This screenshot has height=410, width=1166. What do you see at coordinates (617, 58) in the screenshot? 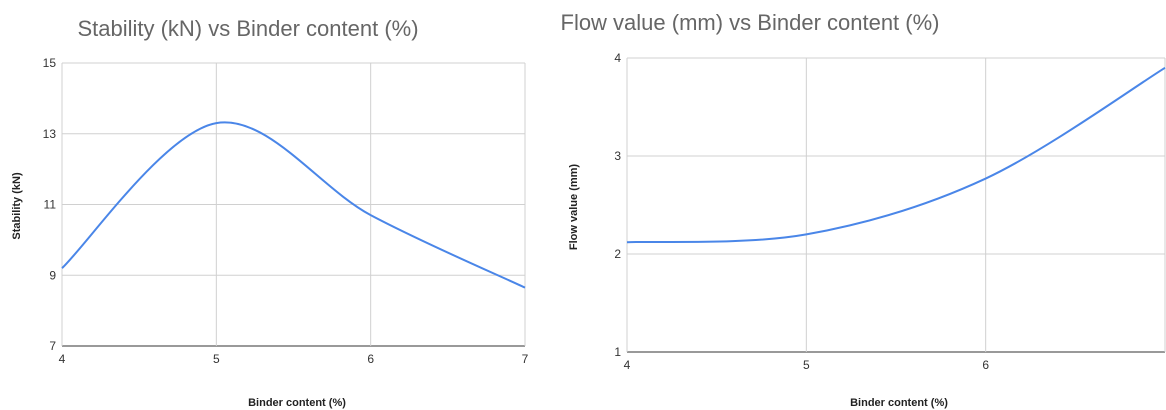
I see `flow-y-tick-label: 4` at bounding box center [617, 58].